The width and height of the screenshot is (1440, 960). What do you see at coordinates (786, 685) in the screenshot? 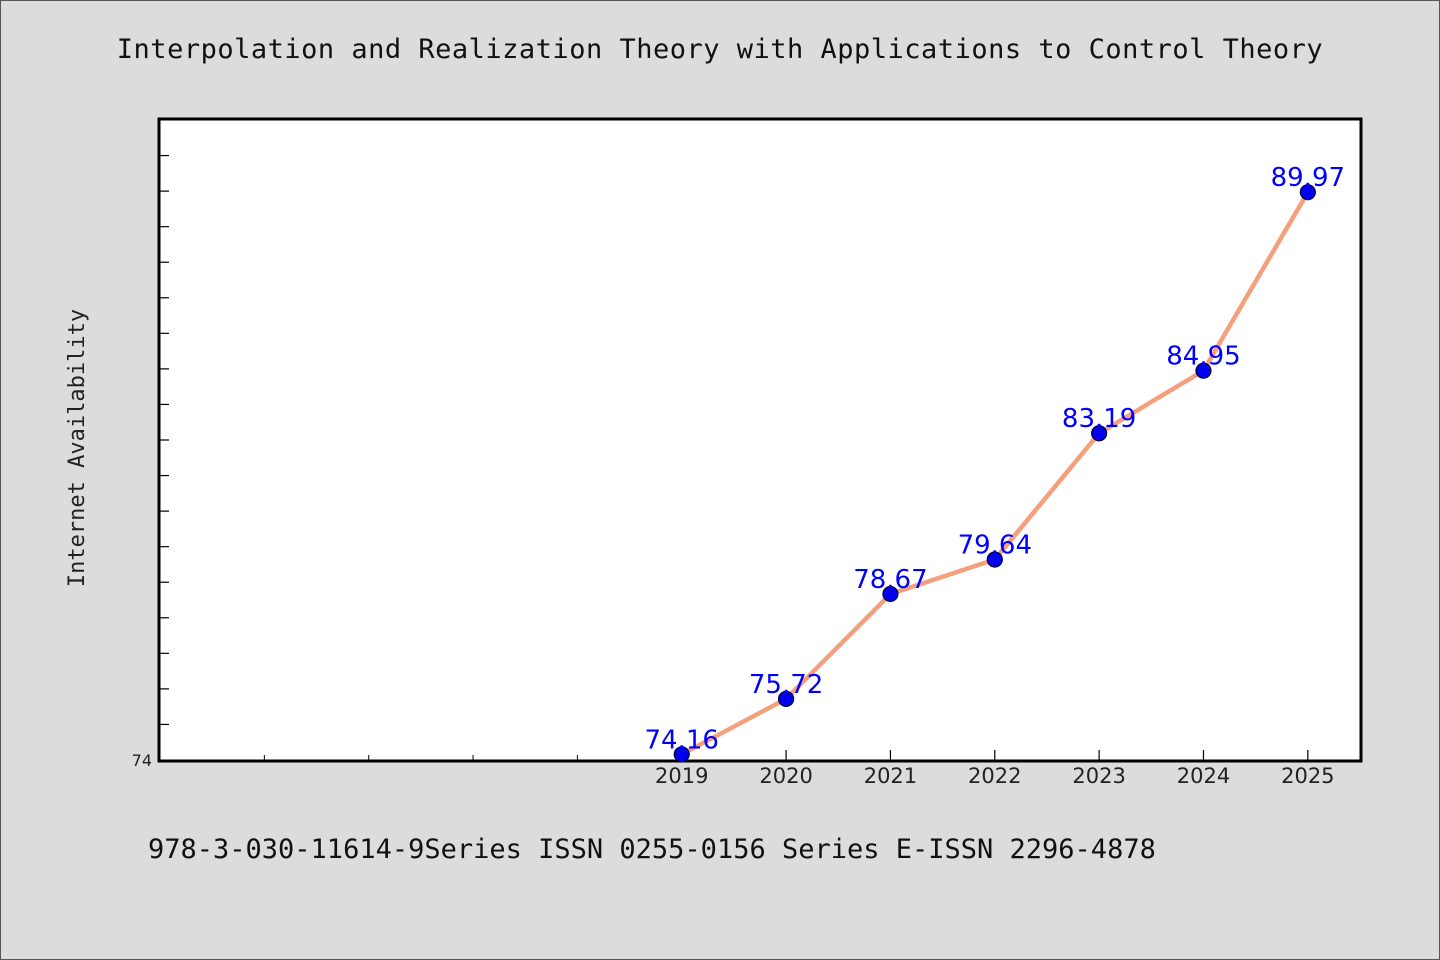
I see `data-label: 75.72` at bounding box center [786, 685].